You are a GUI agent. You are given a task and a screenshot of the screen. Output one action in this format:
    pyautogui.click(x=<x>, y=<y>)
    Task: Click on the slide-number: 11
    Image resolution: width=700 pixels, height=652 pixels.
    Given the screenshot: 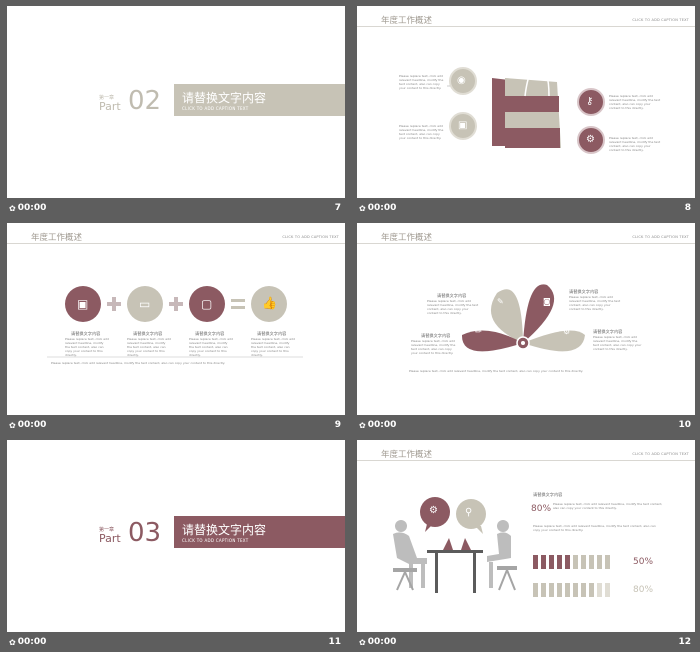 What is the action you would take?
    pyautogui.click(x=334, y=642)
    